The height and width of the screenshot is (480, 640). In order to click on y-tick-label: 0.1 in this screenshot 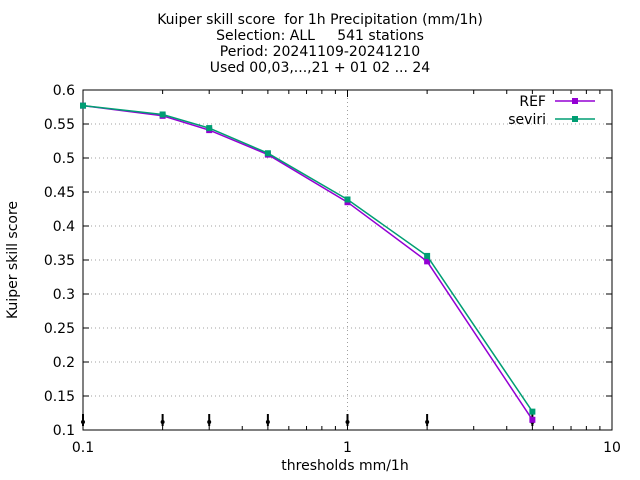, I will do `click(64, 431)`.